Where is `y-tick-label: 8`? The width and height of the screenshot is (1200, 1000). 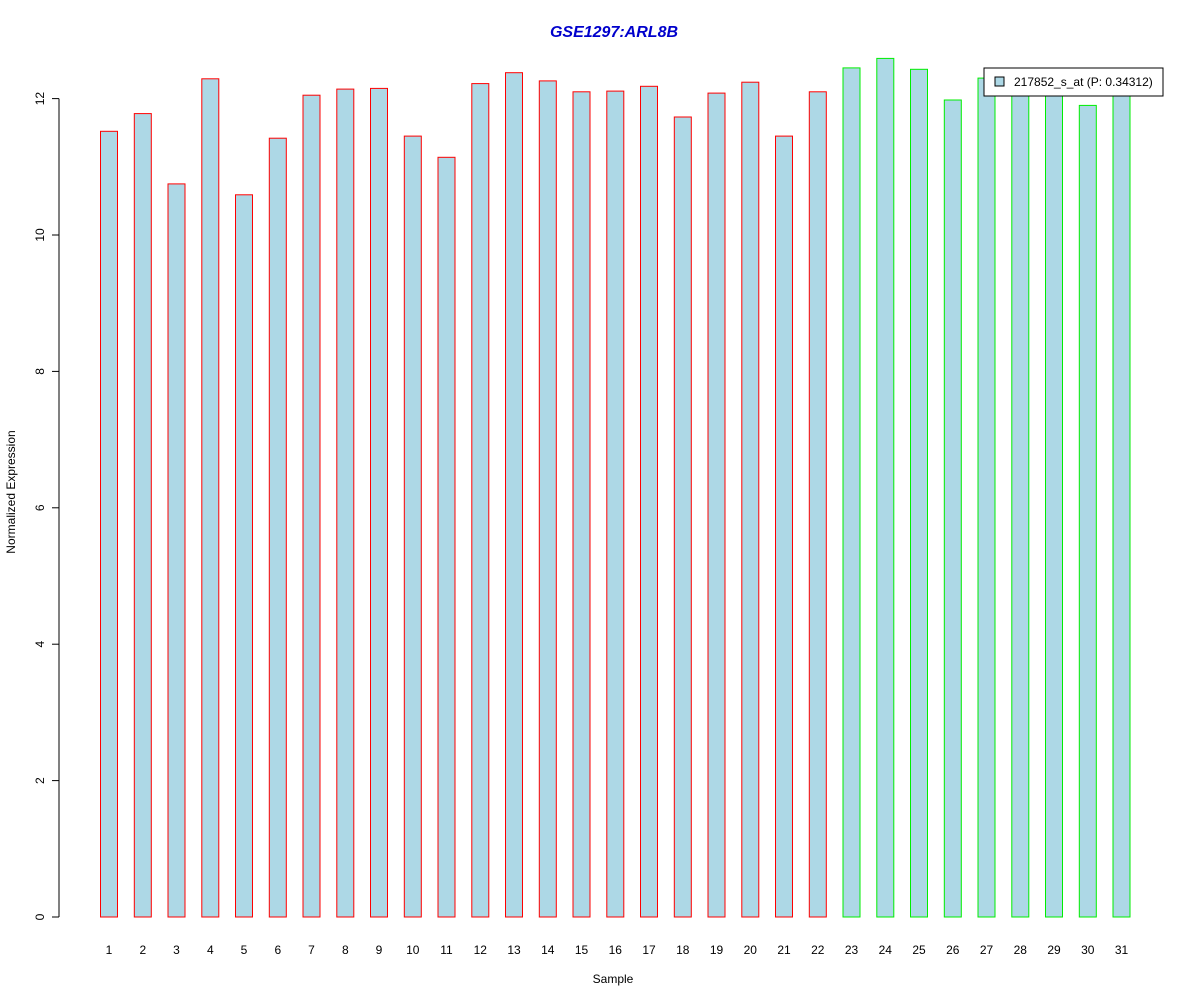
y-tick-label: 8 is located at coordinates (40, 371).